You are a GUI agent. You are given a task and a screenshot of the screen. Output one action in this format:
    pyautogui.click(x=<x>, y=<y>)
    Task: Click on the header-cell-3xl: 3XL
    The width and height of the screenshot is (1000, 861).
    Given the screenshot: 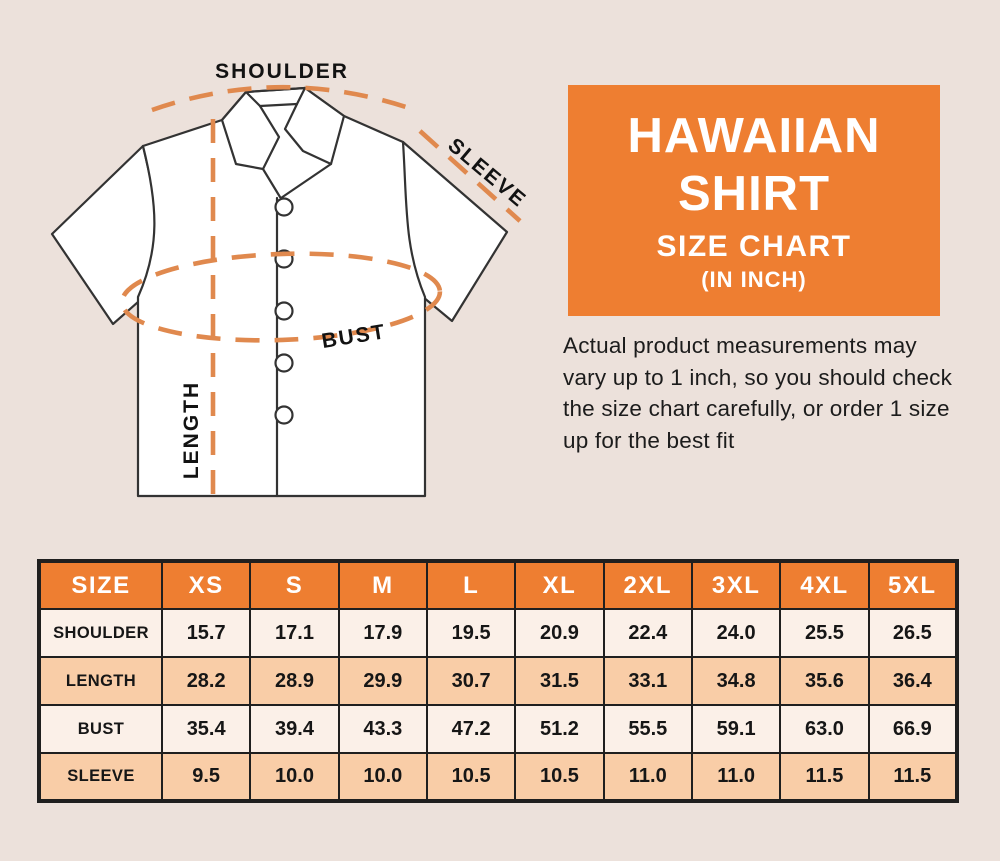 What is the action you would take?
    pyautogui.click(x=736, y=585)
    